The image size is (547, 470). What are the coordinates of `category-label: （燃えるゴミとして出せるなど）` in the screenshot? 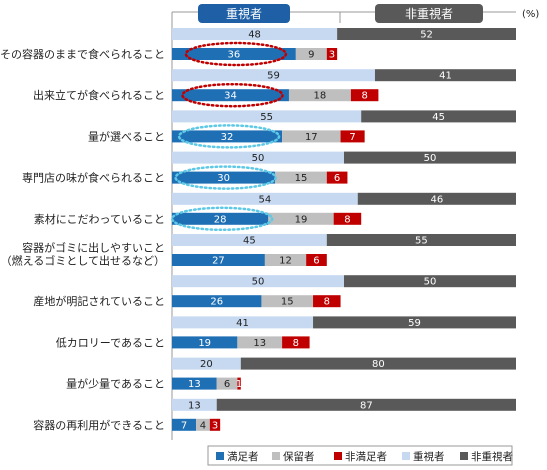 It's located at (83, 261).